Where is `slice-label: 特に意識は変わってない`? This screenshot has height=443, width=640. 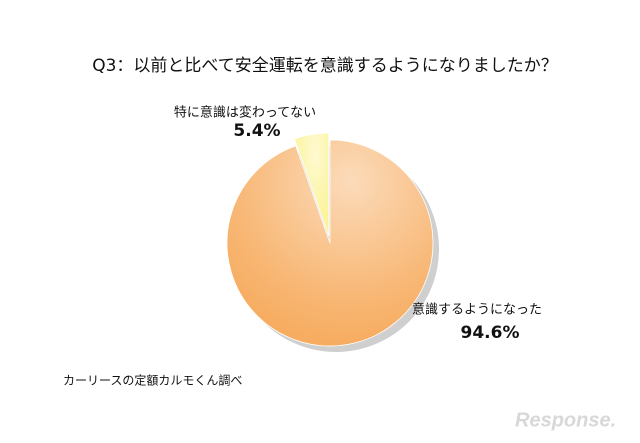 slice-label: 特に意識は変わってない is located at coordinates (245, 113).